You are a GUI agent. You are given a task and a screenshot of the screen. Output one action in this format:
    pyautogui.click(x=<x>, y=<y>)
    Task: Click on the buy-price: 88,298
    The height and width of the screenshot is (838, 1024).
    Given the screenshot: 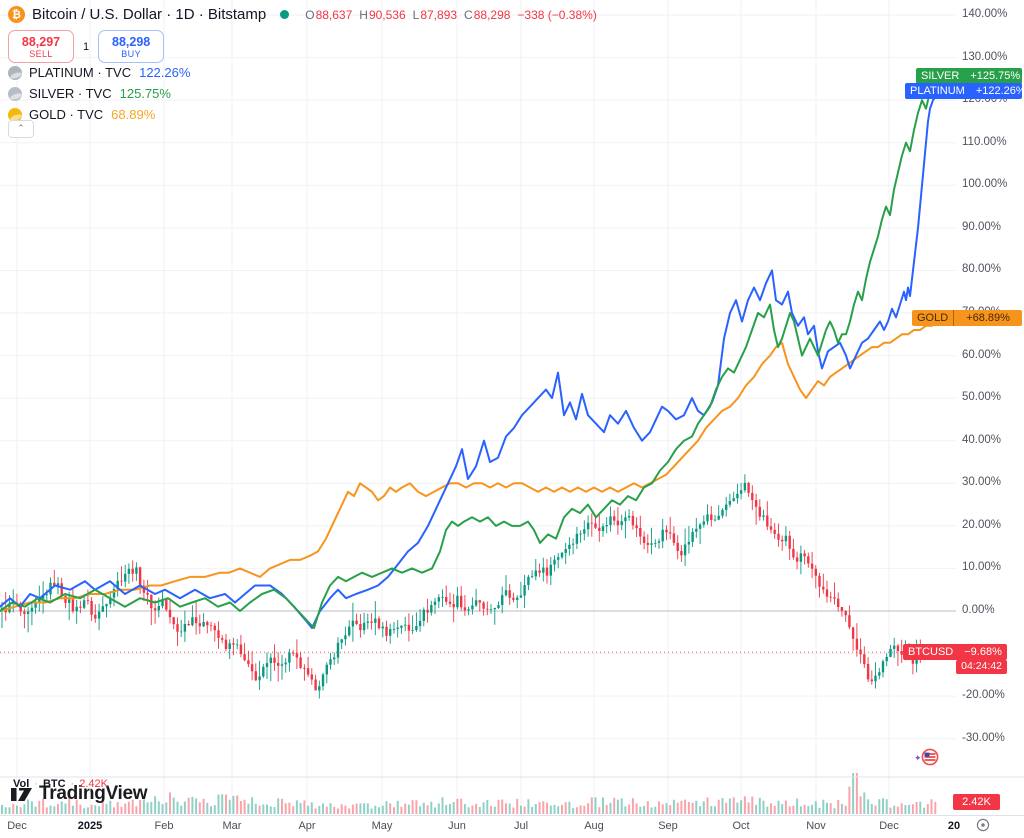 What is the action you would take?
    pyautogui.click(x=131, y=41)
    